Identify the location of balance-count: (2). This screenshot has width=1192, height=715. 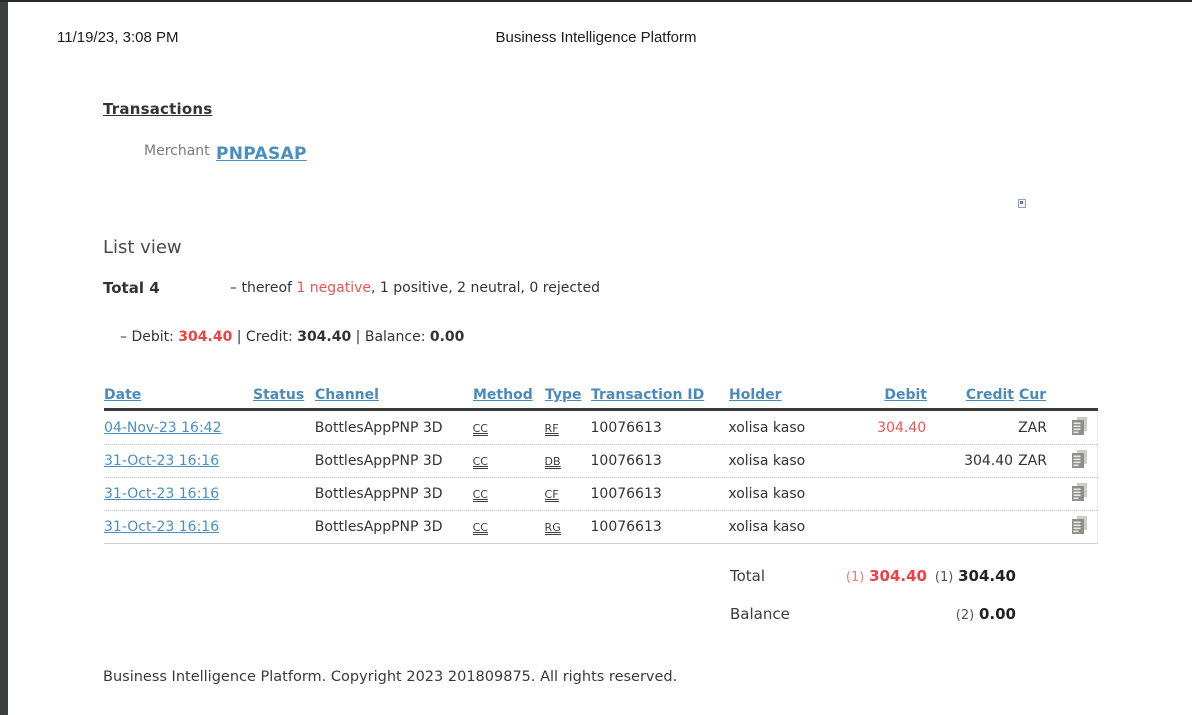
(965, 615).